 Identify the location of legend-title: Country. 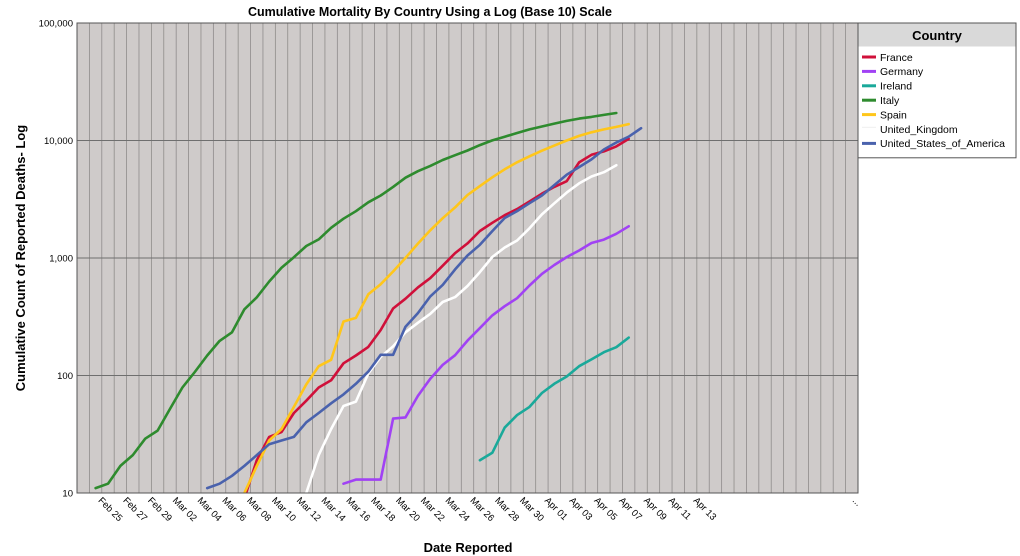
(937, 35).